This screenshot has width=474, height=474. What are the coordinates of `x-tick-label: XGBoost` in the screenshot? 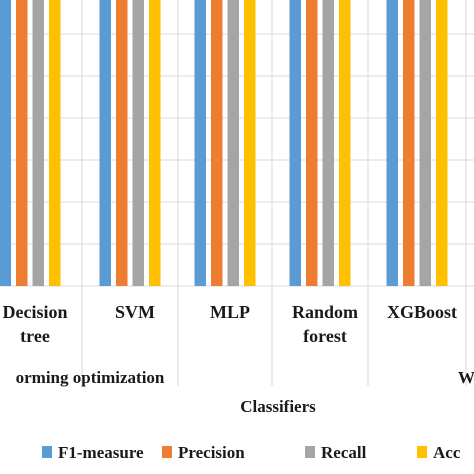 It's located at (422, 312).